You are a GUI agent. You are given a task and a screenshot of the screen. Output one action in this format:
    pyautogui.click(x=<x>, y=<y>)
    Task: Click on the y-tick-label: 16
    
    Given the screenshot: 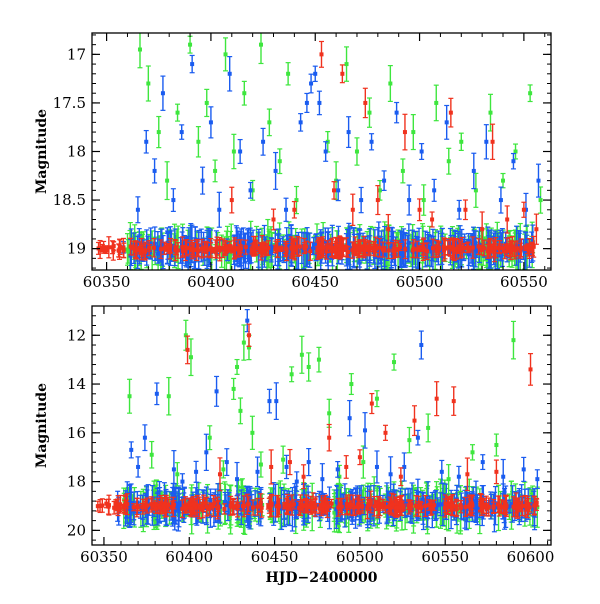 What is the action you would take?
    pyautogui.click(x=76, y=433)
    